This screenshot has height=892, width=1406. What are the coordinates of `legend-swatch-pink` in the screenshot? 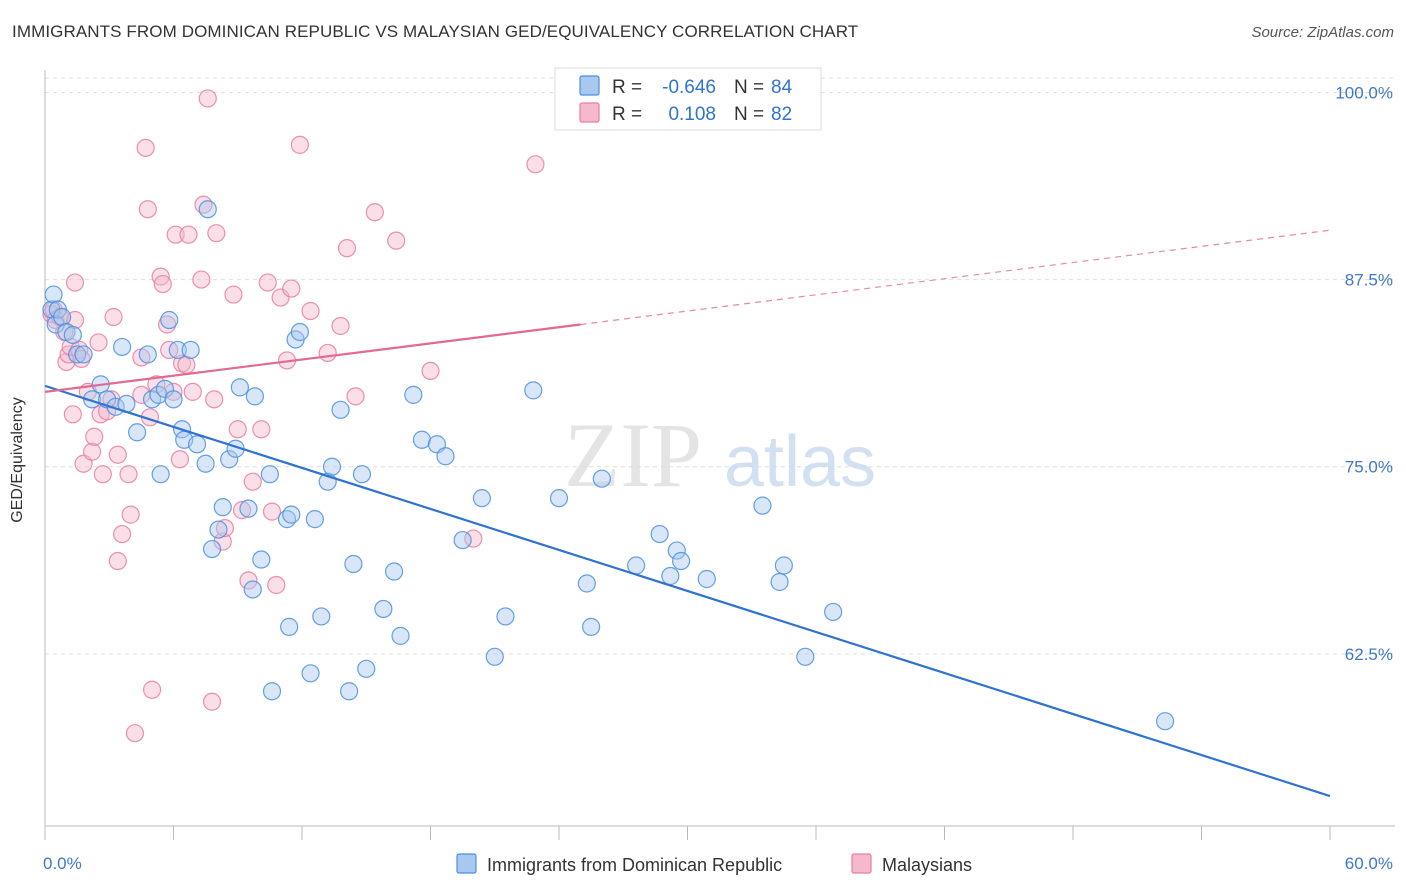 It's located at (589, 112).